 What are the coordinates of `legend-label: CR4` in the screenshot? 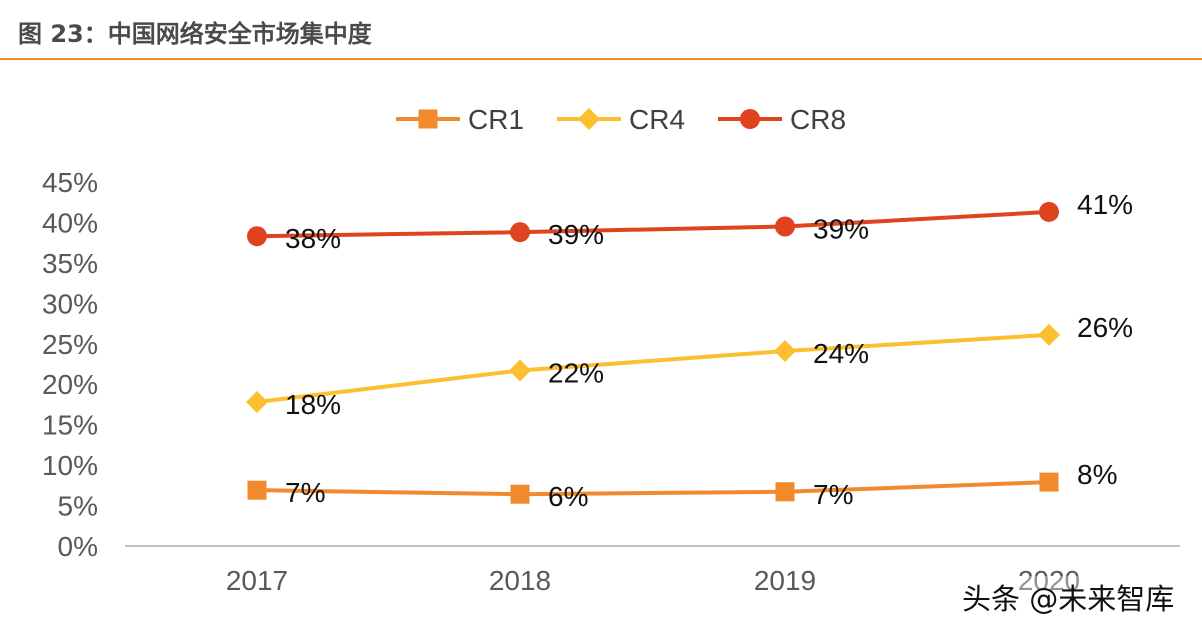 It's located at (657, 119).